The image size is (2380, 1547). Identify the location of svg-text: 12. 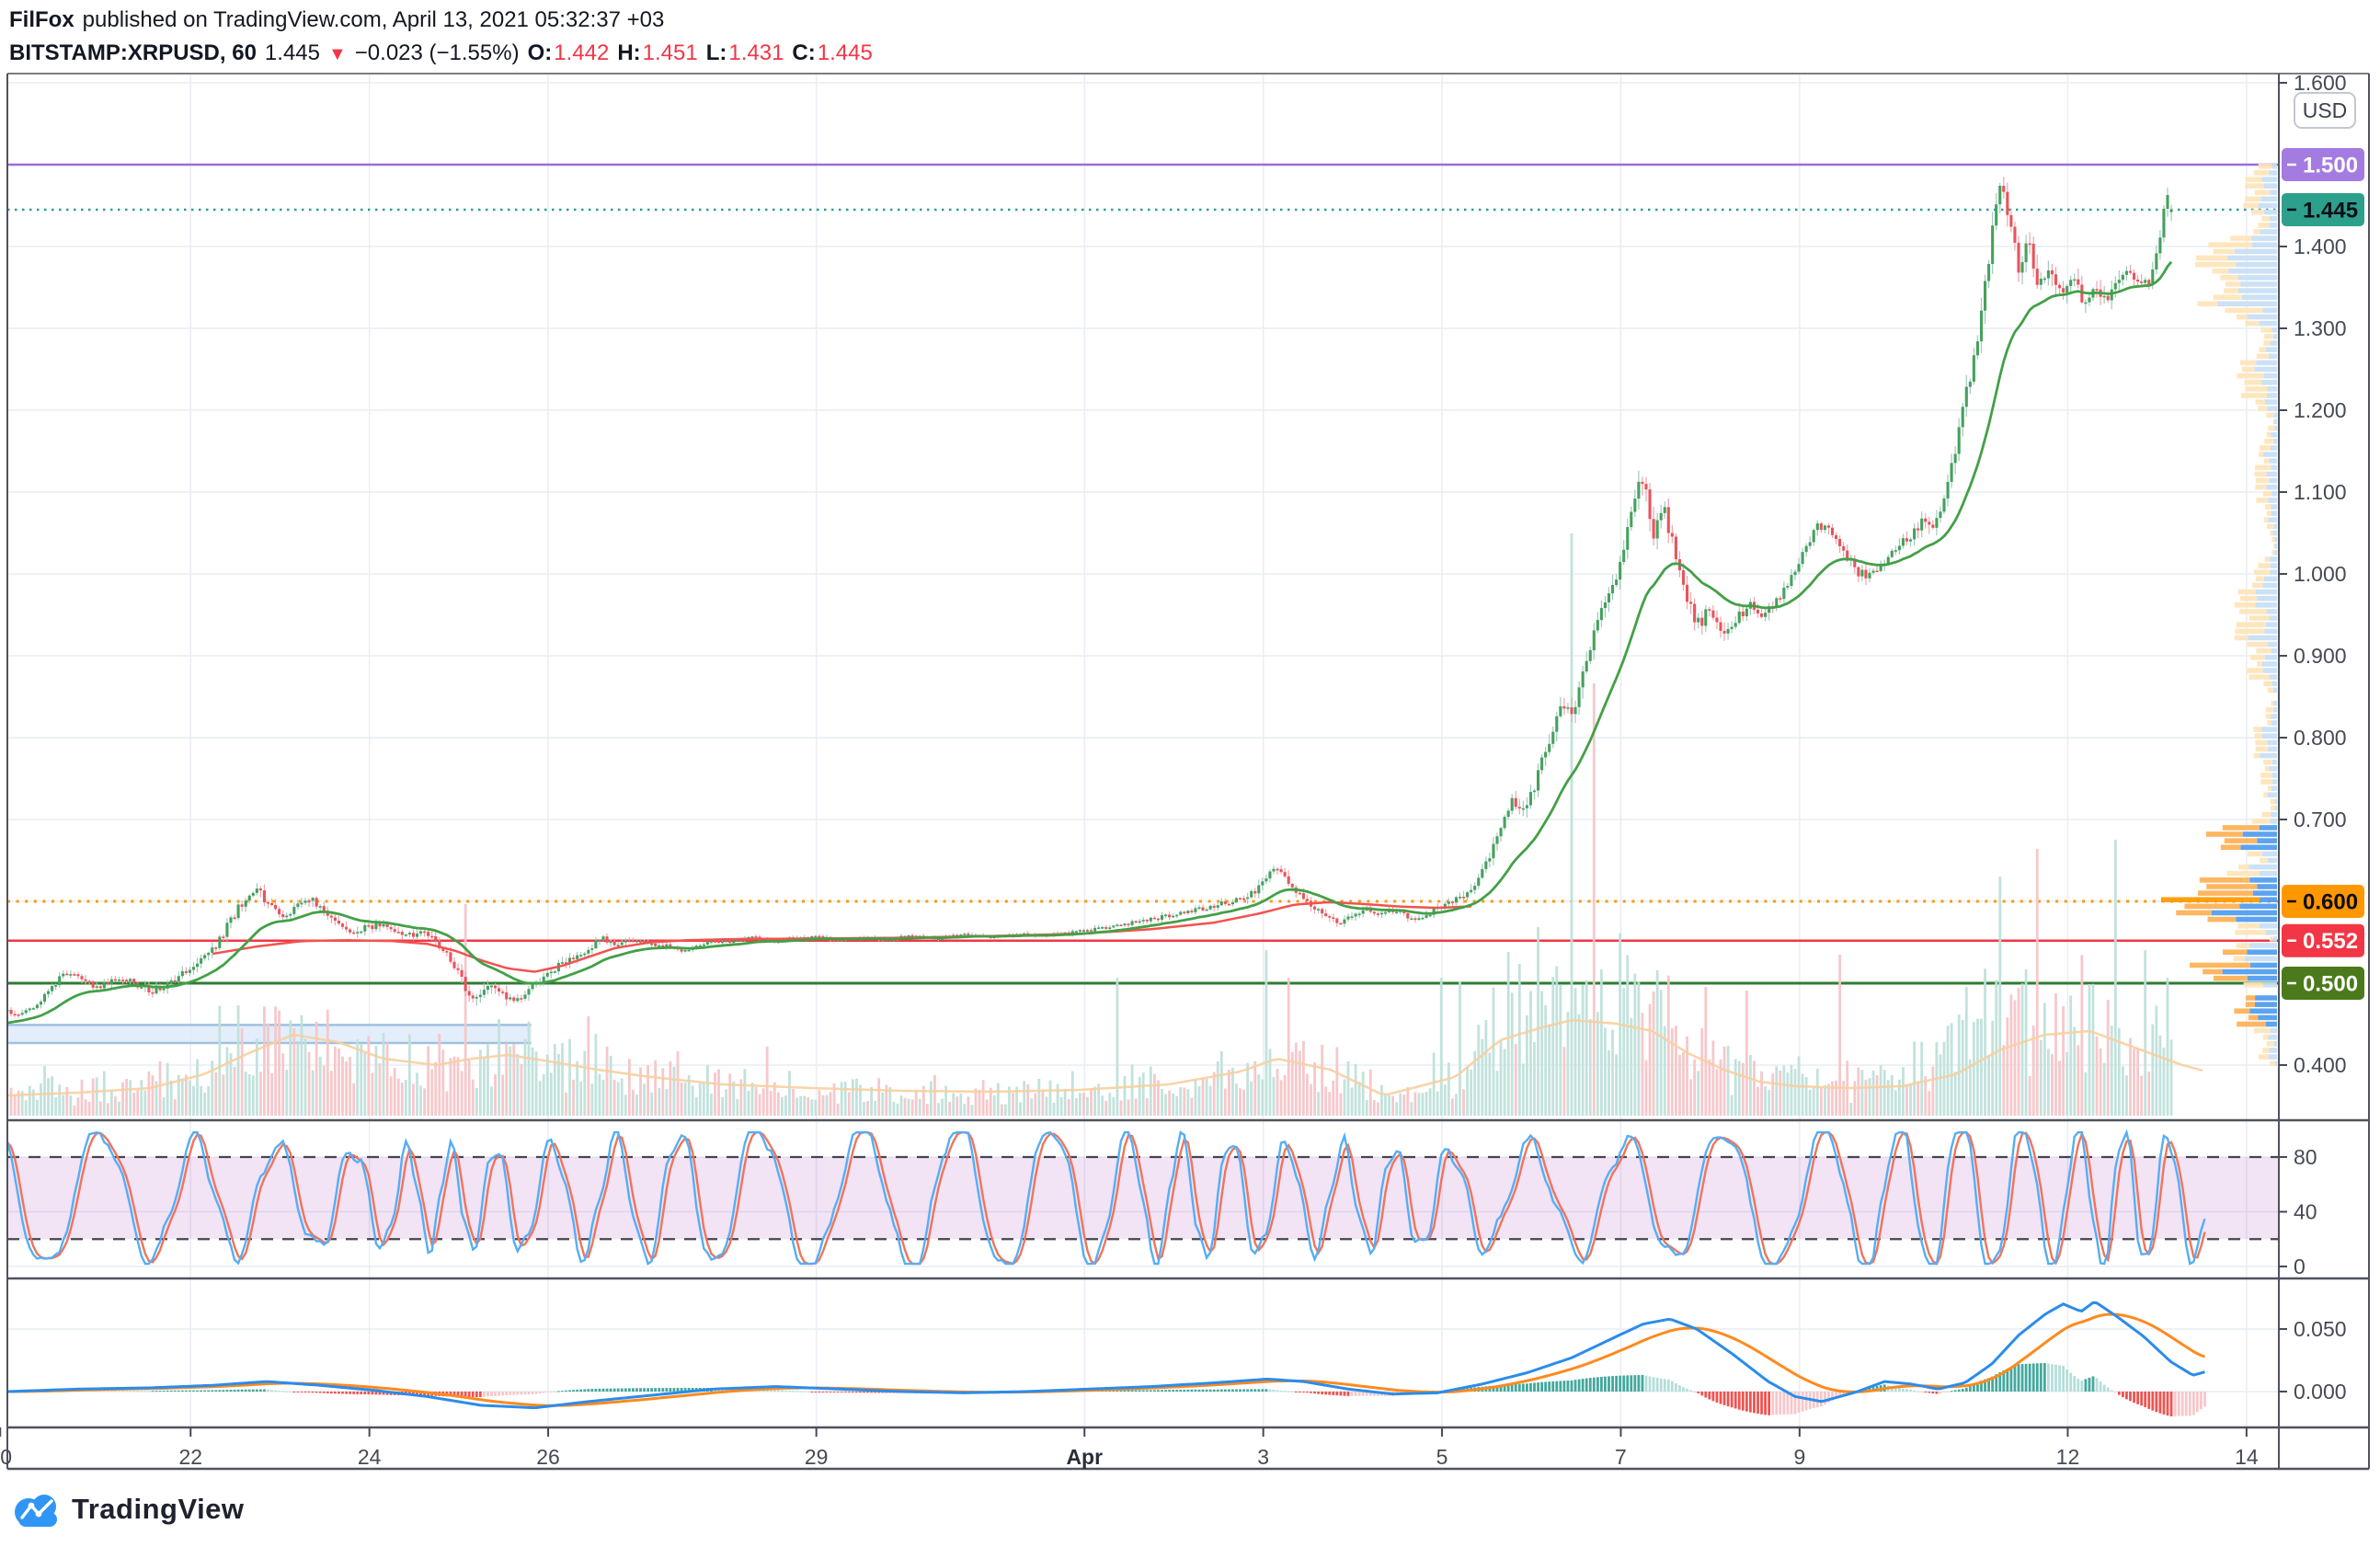
(2068, 1457).